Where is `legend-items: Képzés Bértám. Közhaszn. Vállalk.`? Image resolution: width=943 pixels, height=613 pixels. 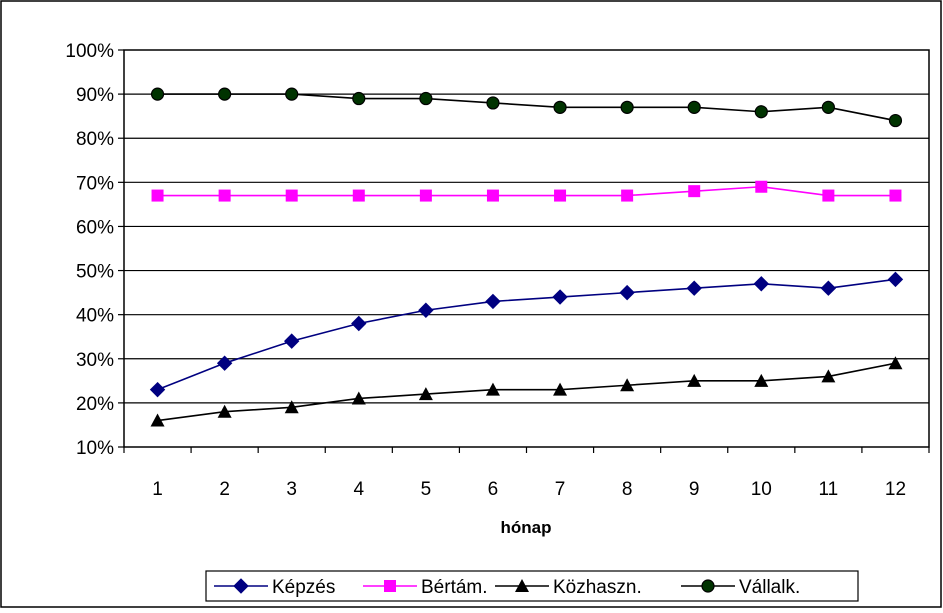 legend-items: Képzés Bértám. Közhaszn. Vállalk. is located at coordinates (507, 587).